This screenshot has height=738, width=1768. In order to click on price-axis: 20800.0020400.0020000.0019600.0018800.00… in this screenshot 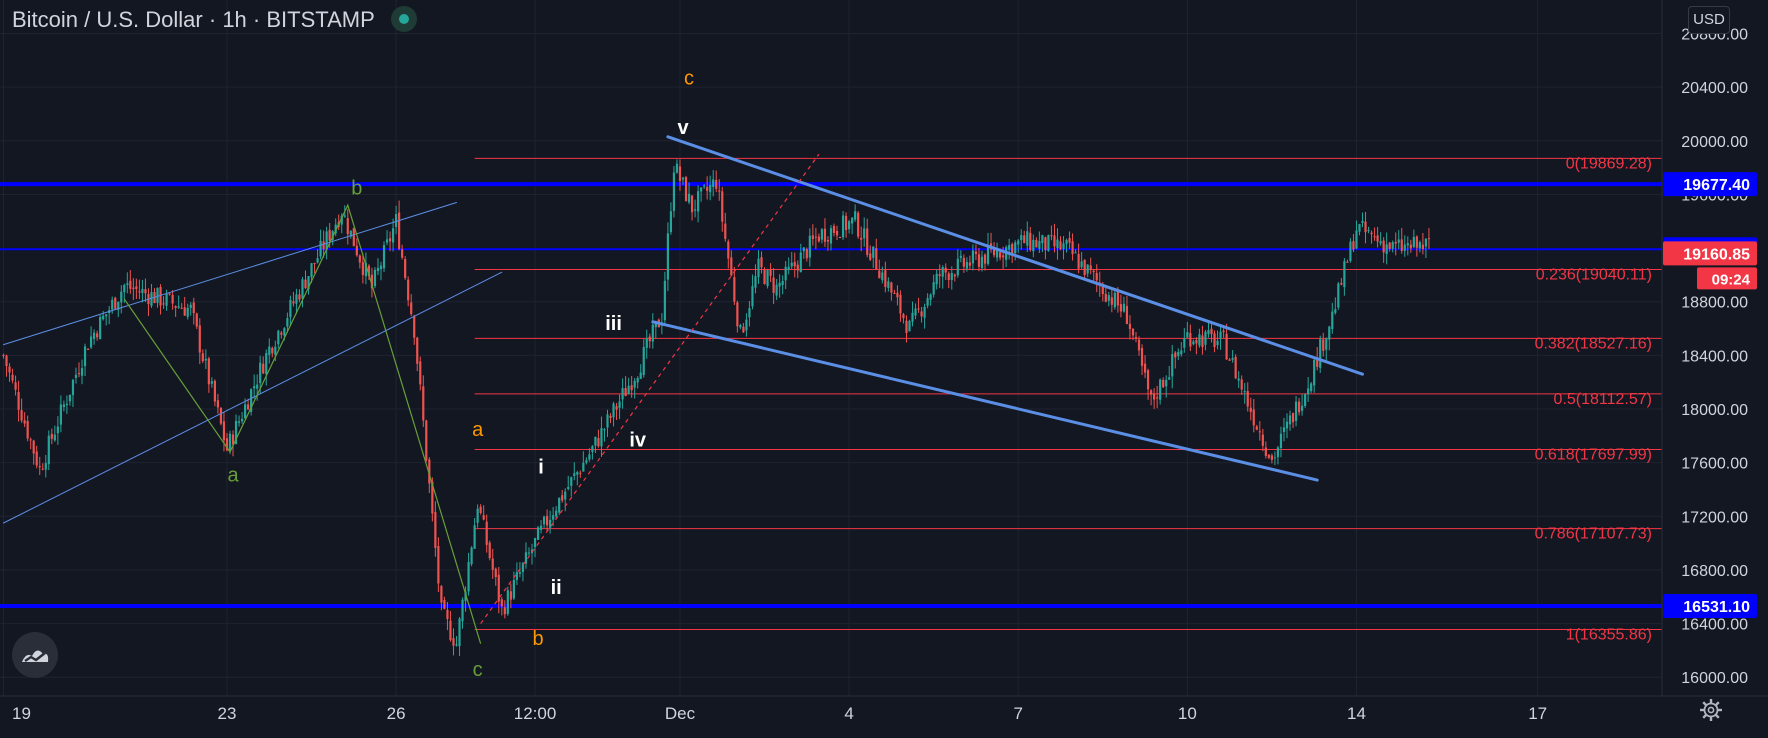, I will do `click(1714, 369)`.